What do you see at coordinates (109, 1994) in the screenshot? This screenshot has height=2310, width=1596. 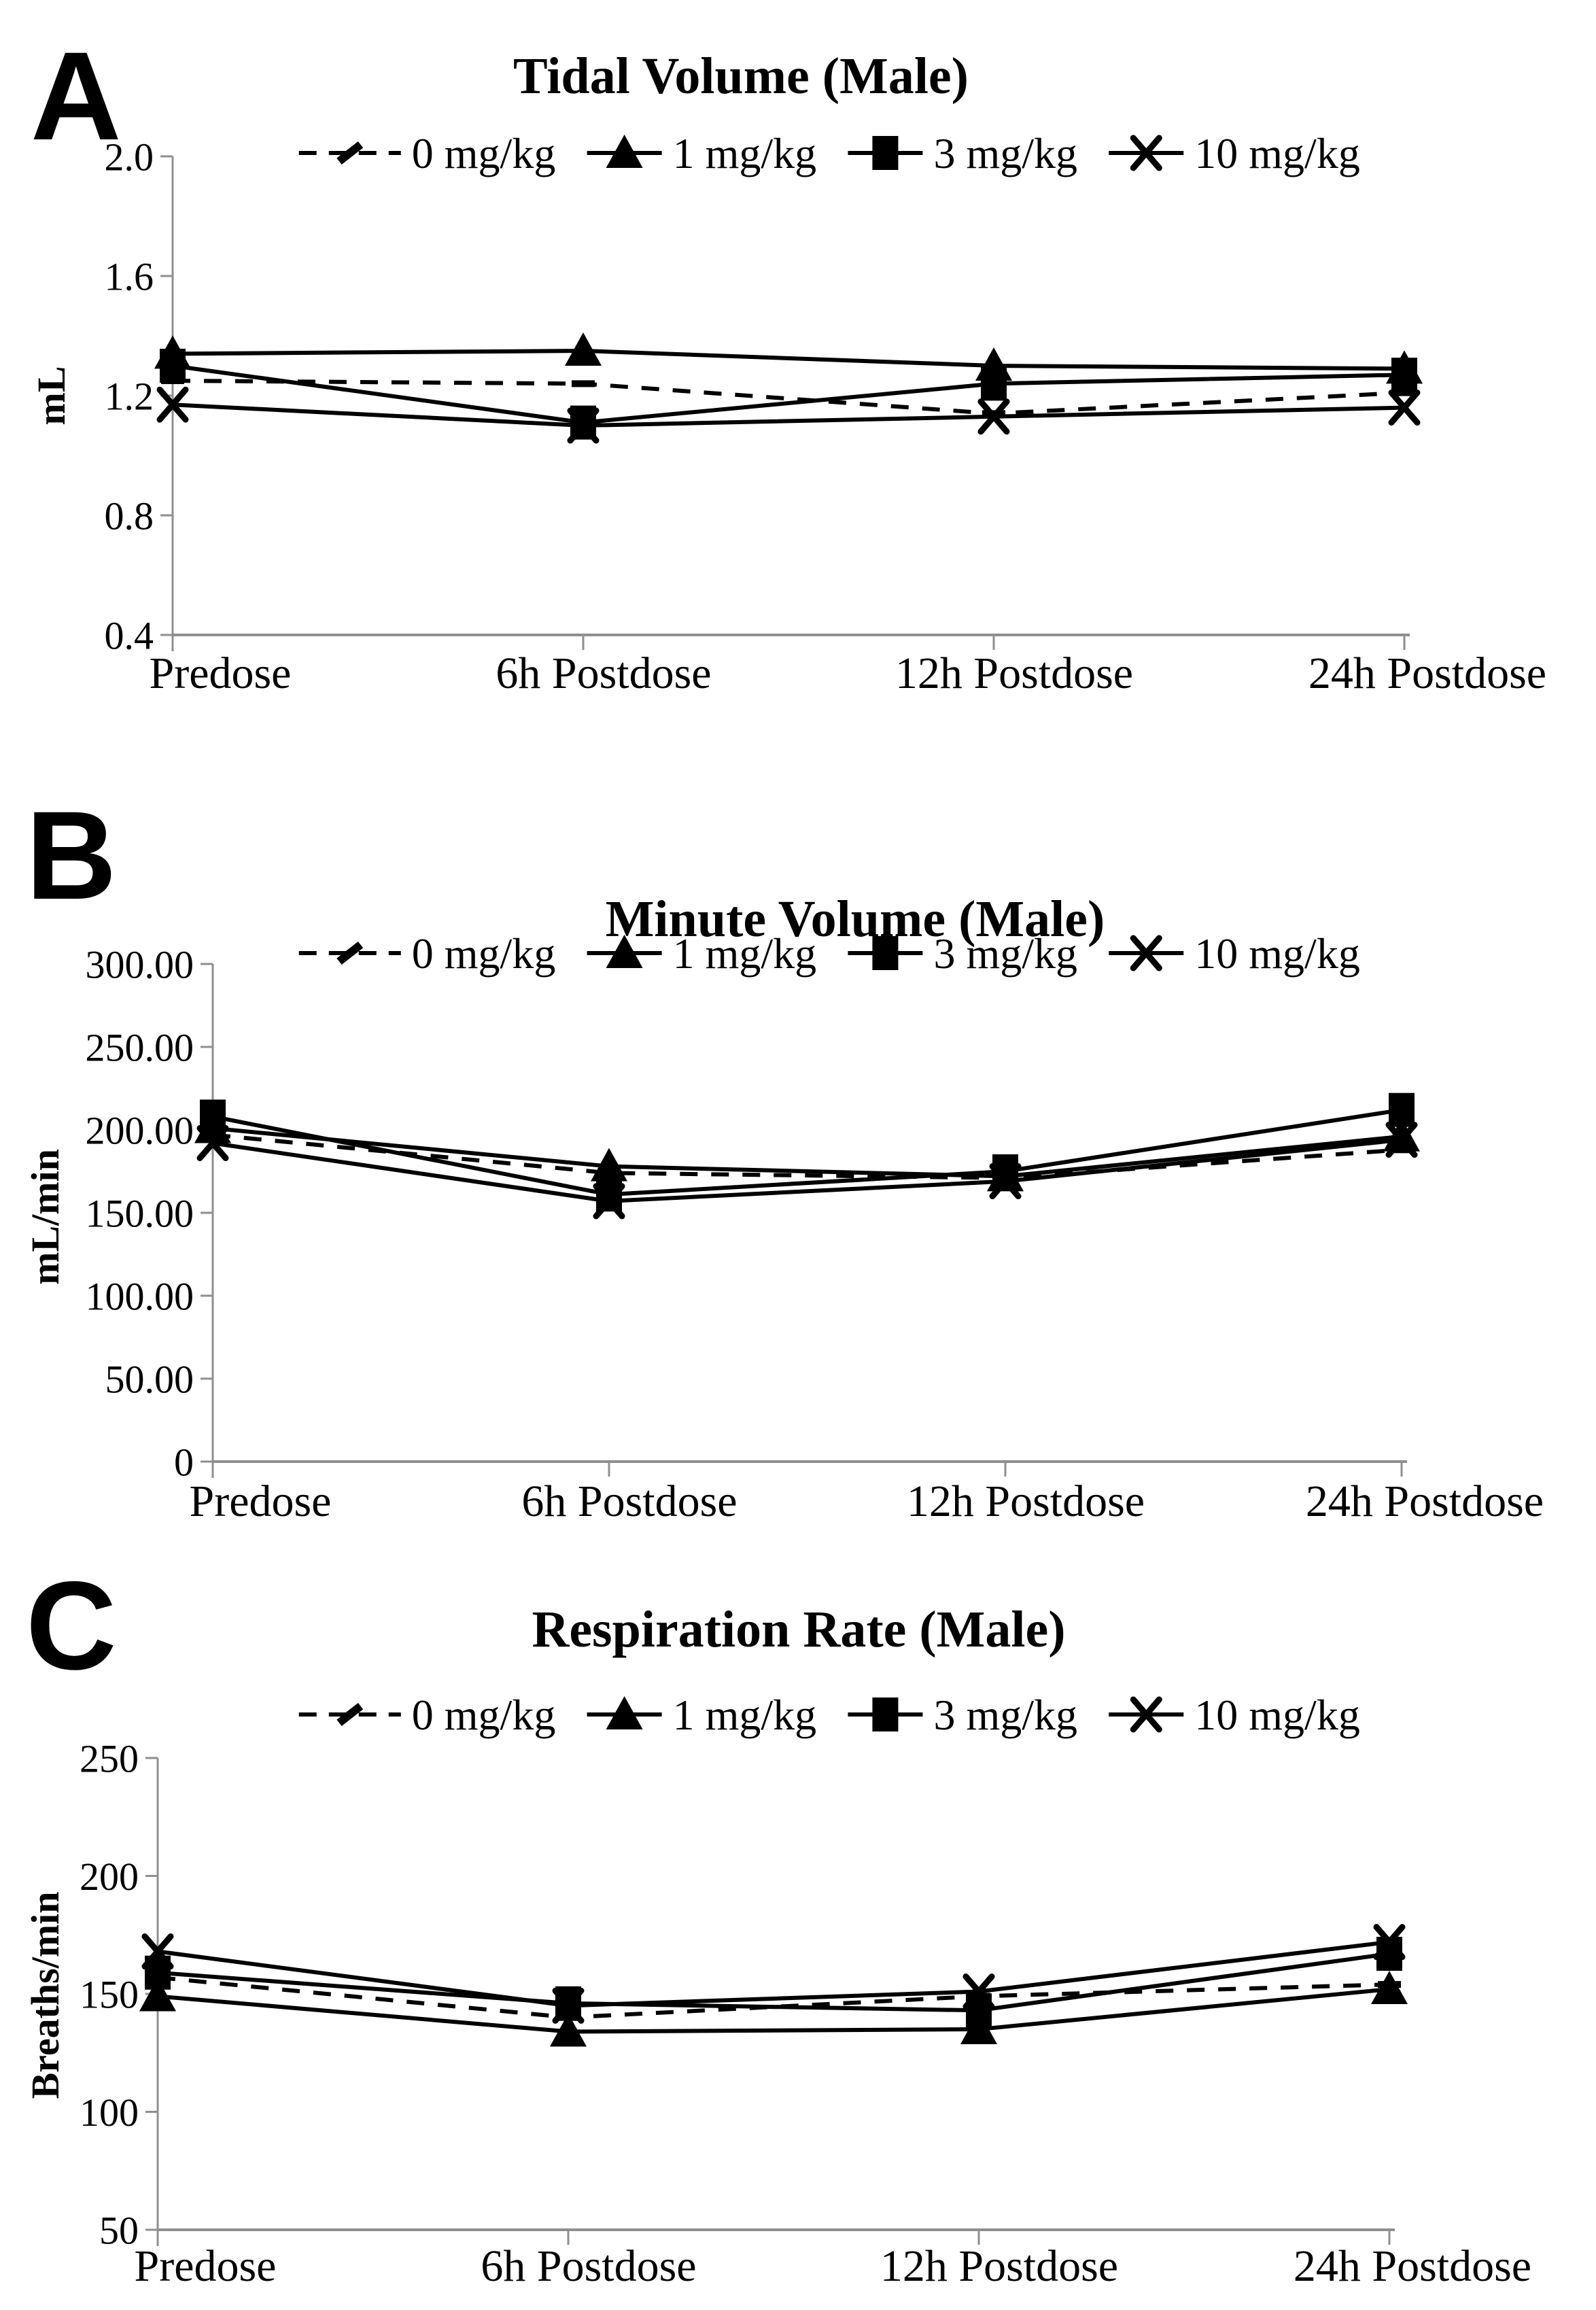 I see `y-tick-label: 150` at bounding box center [109, 1994].